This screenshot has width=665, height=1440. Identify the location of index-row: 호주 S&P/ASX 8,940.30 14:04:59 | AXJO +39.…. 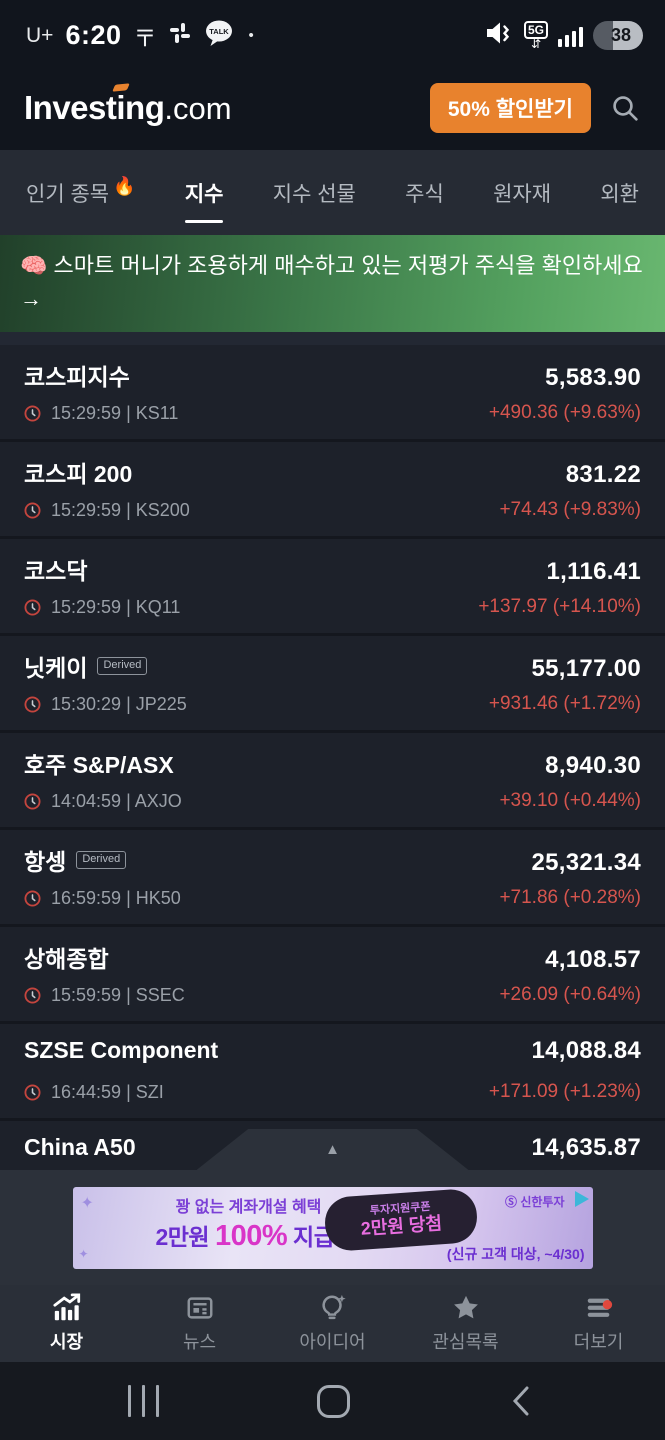
(332, 781).